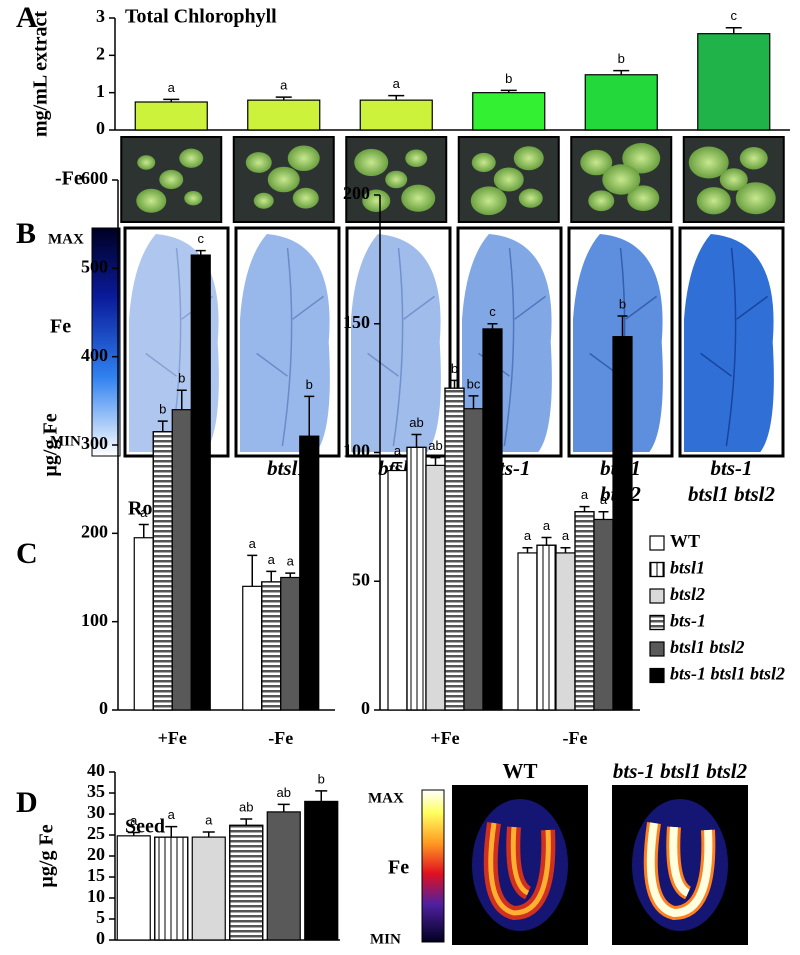  I want to click on photo-row-label: -Fe, so click(69, 179).